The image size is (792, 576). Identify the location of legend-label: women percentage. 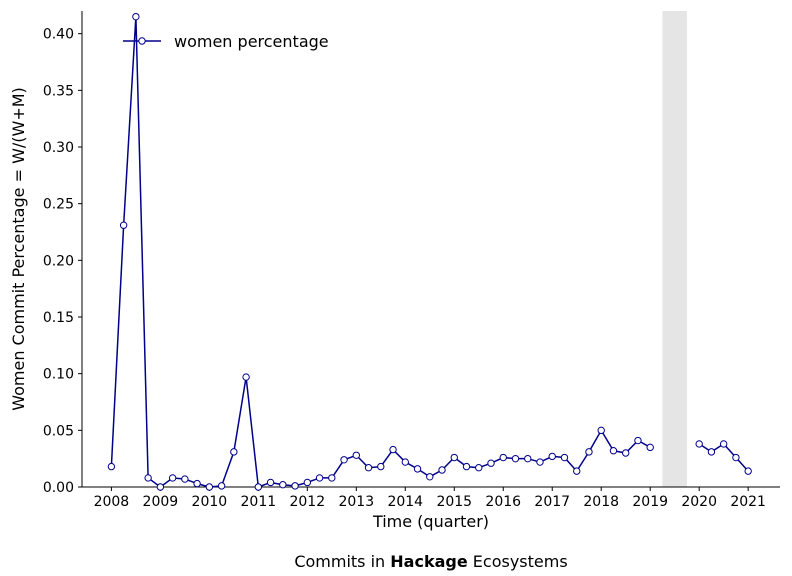
(251, 41).